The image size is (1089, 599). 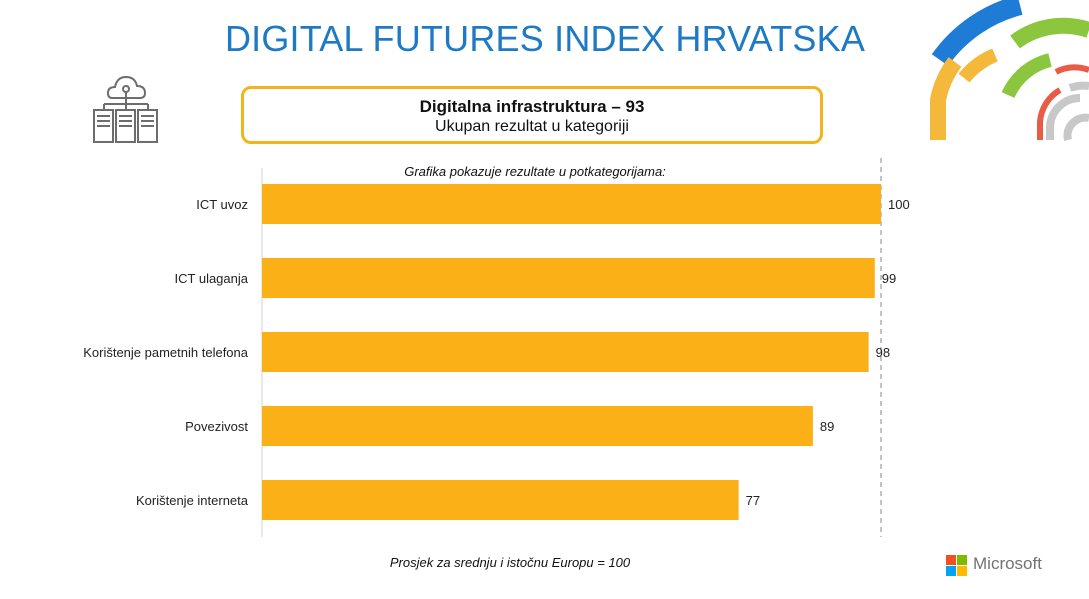 What do you see at coordinates (212, 278) in the screenshot?
I see `category-label: ICT ulaganja` at bounding box center [212, 278].